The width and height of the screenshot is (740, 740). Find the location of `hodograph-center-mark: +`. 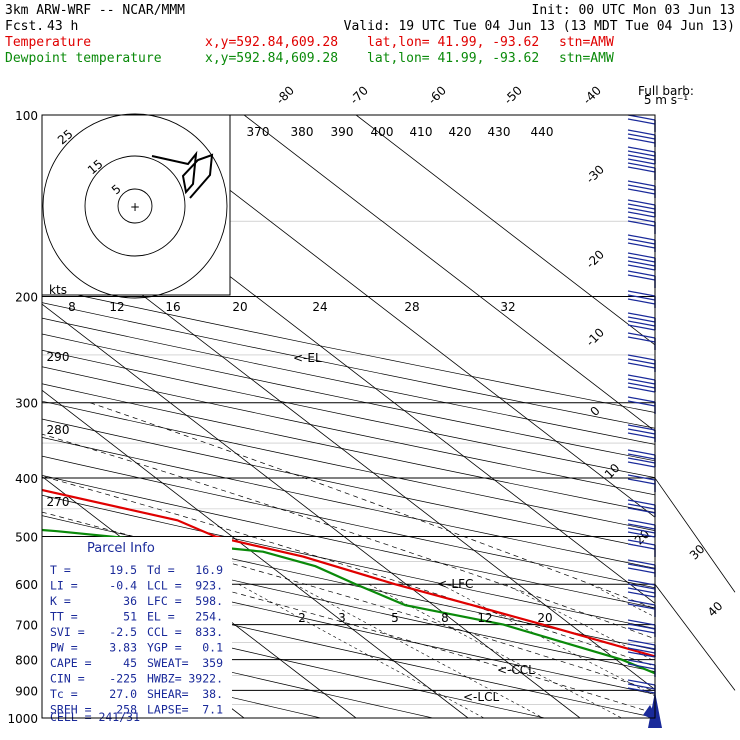

hodograph-center-mark: + is located at coordinates (135, 207).